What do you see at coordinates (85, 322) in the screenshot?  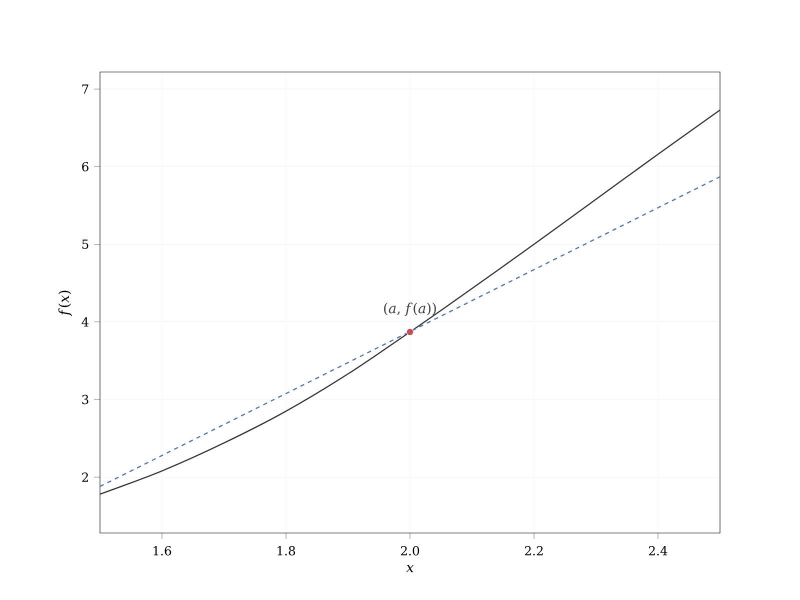 I see `y-tick-label: 4` at bounding box center [85, 322].